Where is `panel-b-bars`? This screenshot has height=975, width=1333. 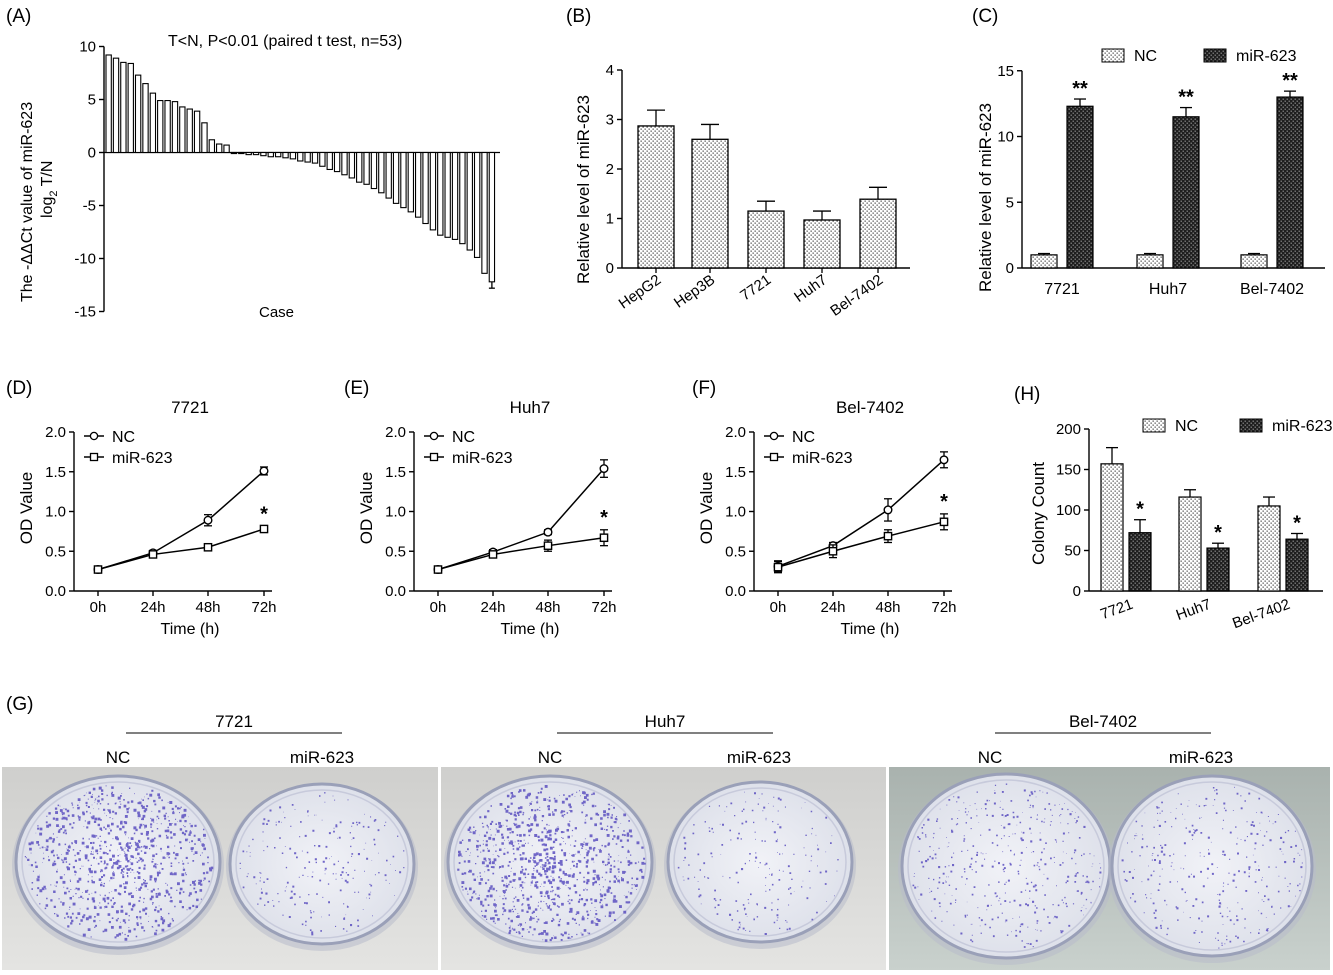 panel-b-bars is located at coordinates (767, 189).